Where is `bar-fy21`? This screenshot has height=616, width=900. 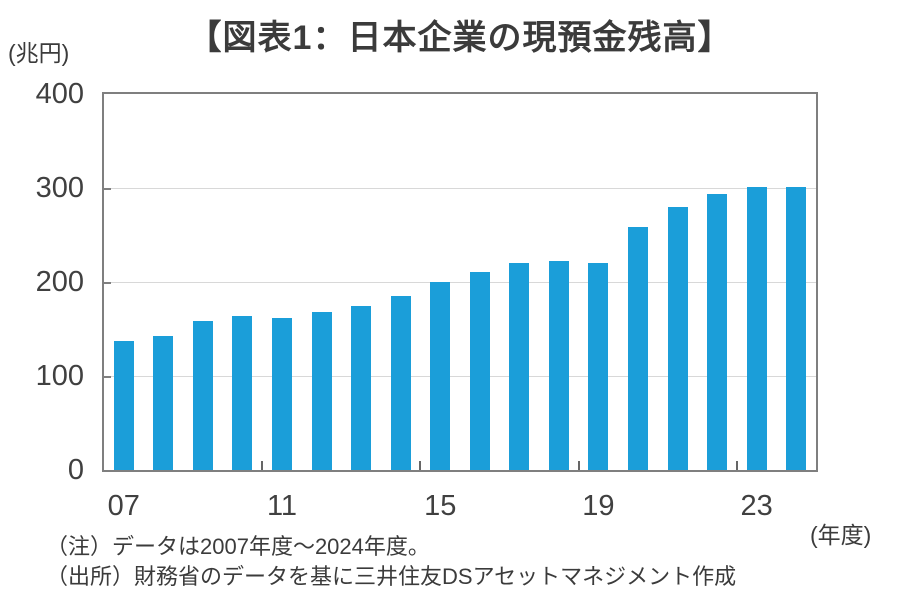
bar-fy21 is located at coordinates (677, 338).